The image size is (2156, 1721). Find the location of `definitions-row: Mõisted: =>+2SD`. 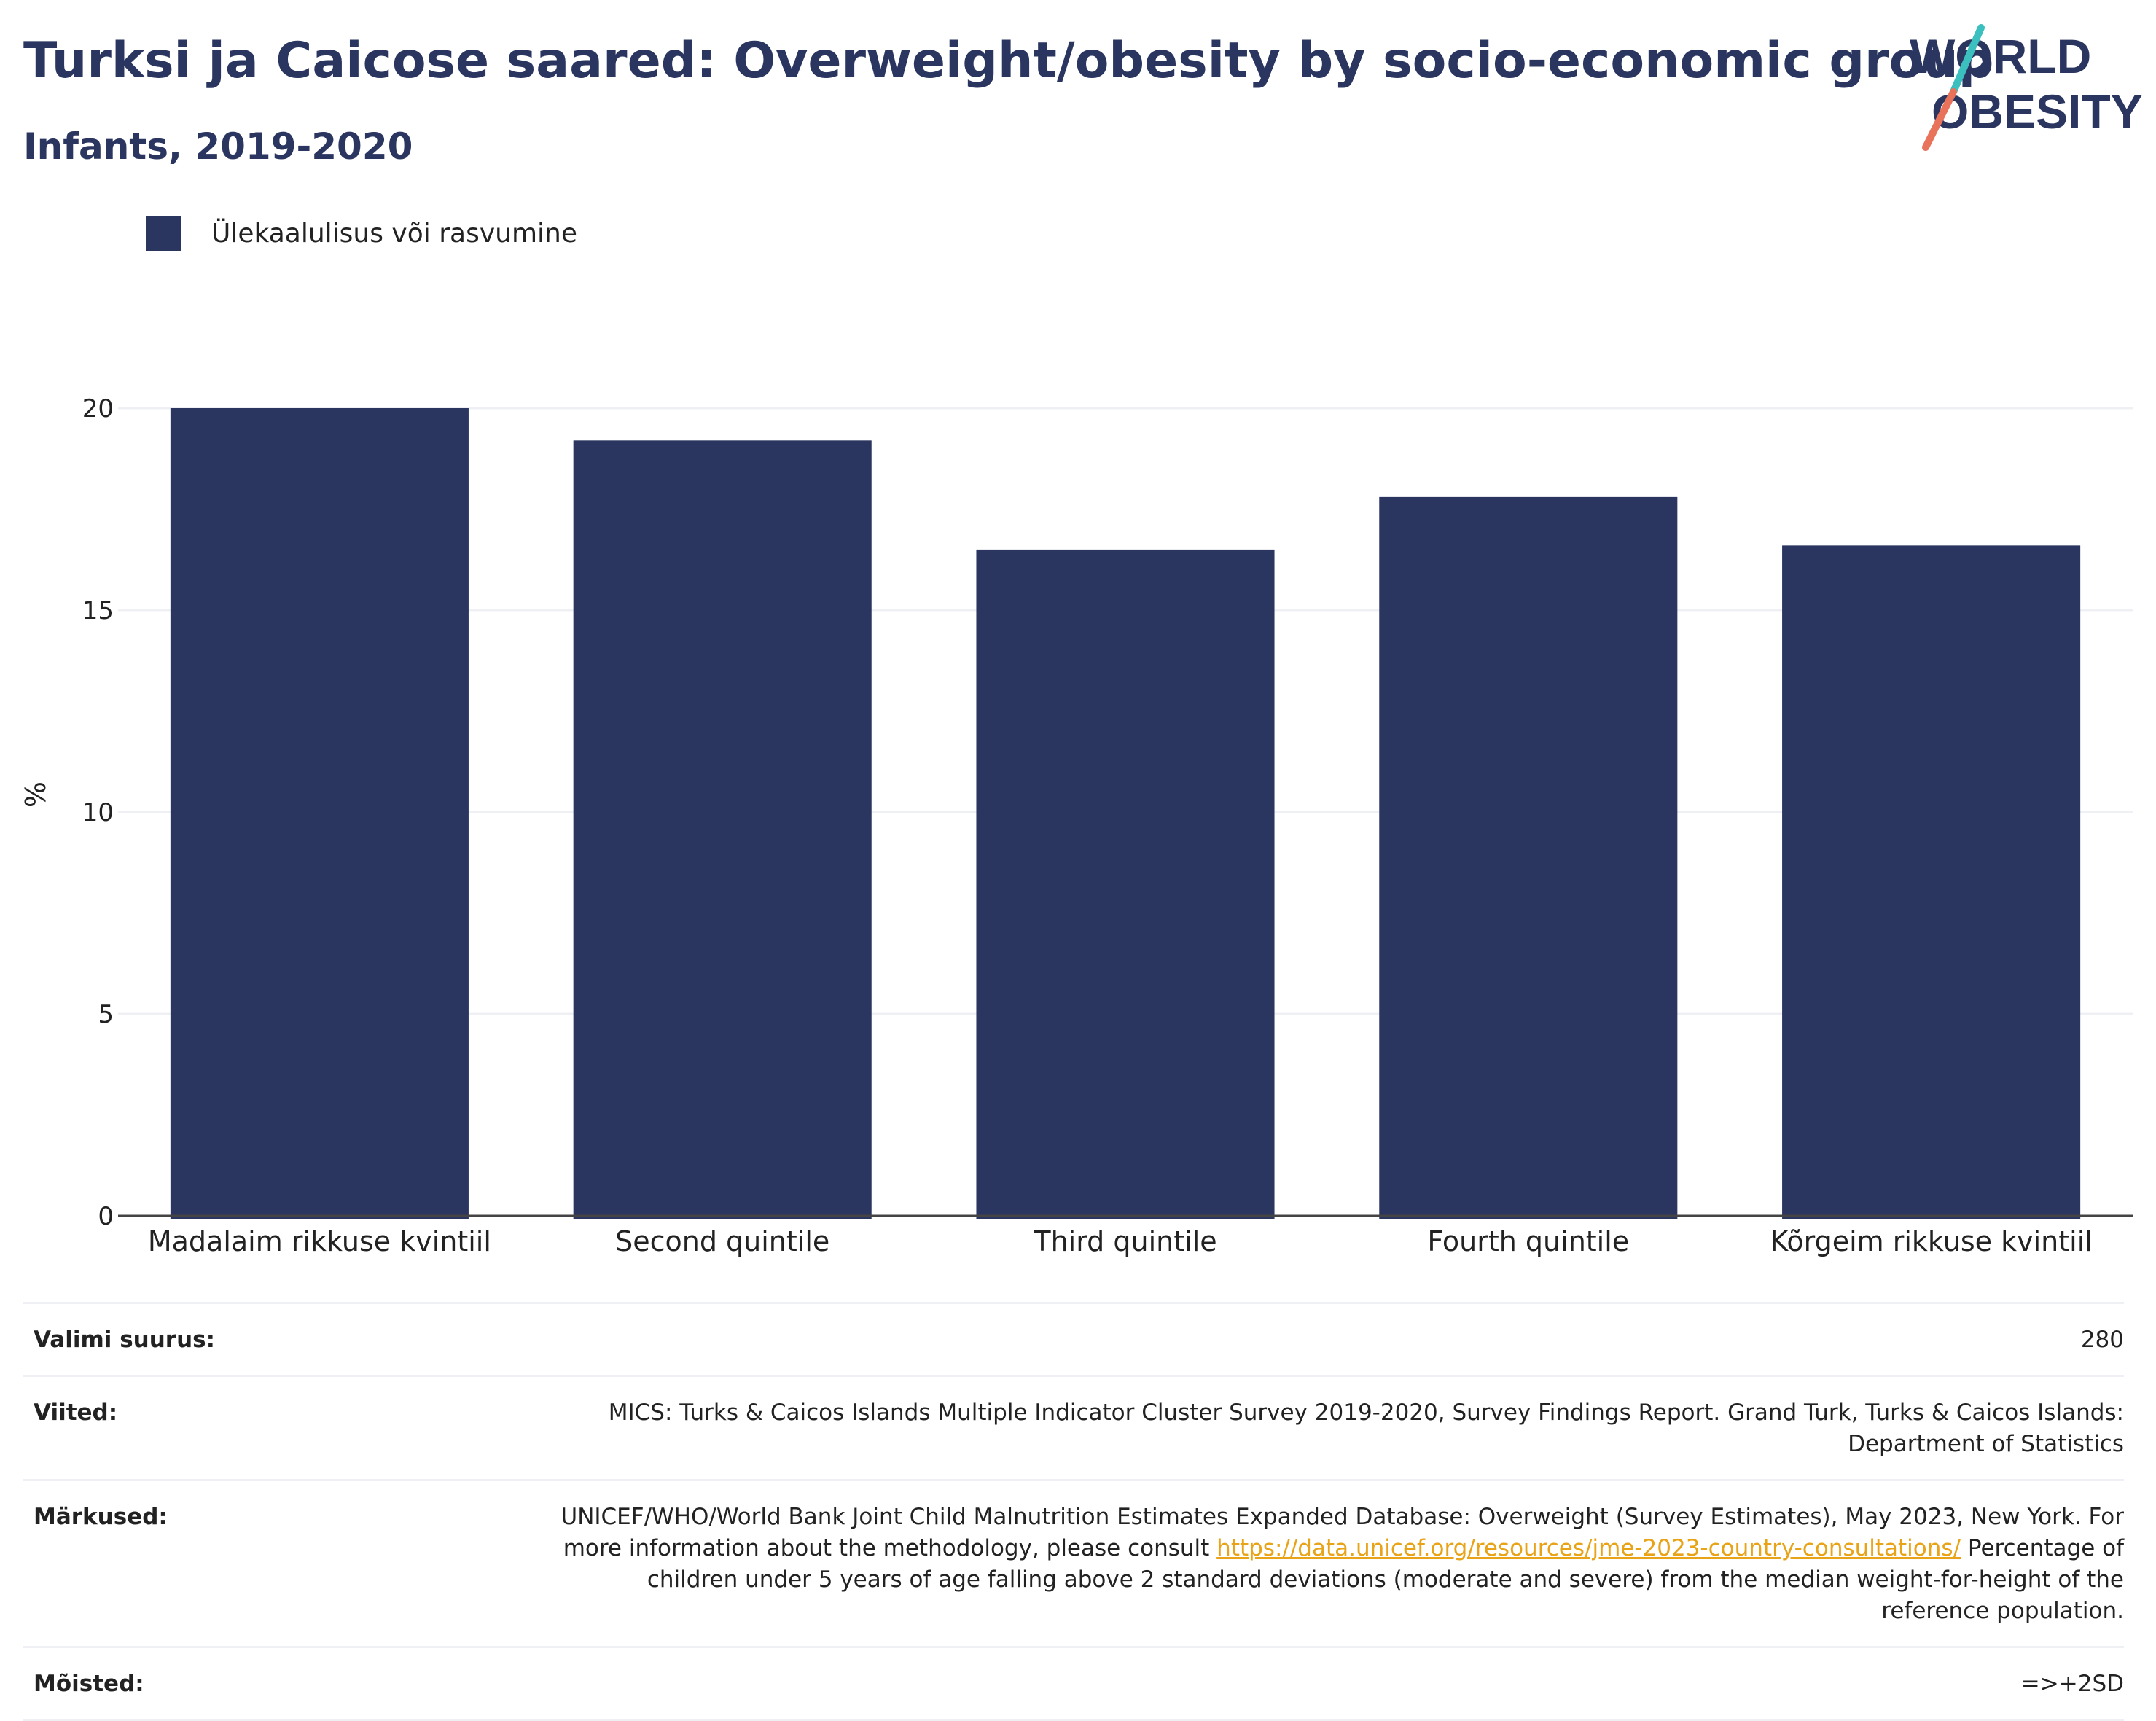

definitions-row: Mõisted: =>+2SD is located at coordinates (1073, 1683).